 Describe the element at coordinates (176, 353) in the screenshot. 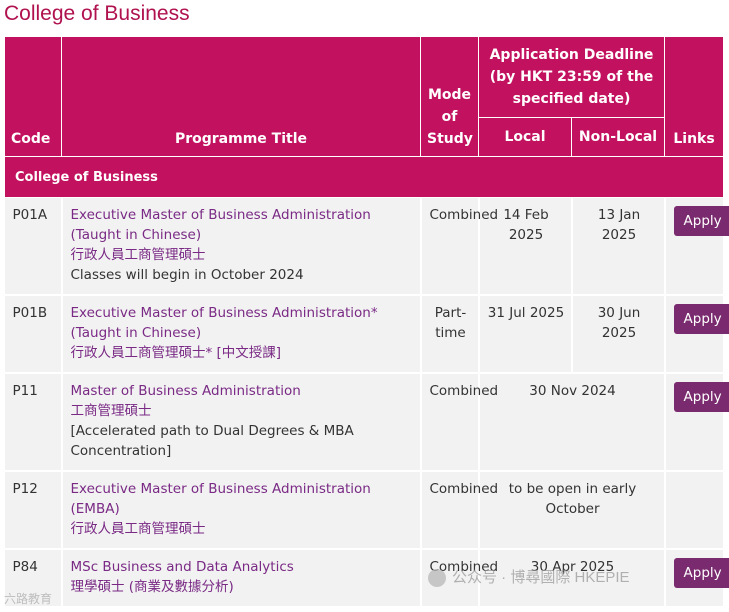

I see `programme-title-chinese: 行政人員工商管理碩士* [中文授課]` at that location.